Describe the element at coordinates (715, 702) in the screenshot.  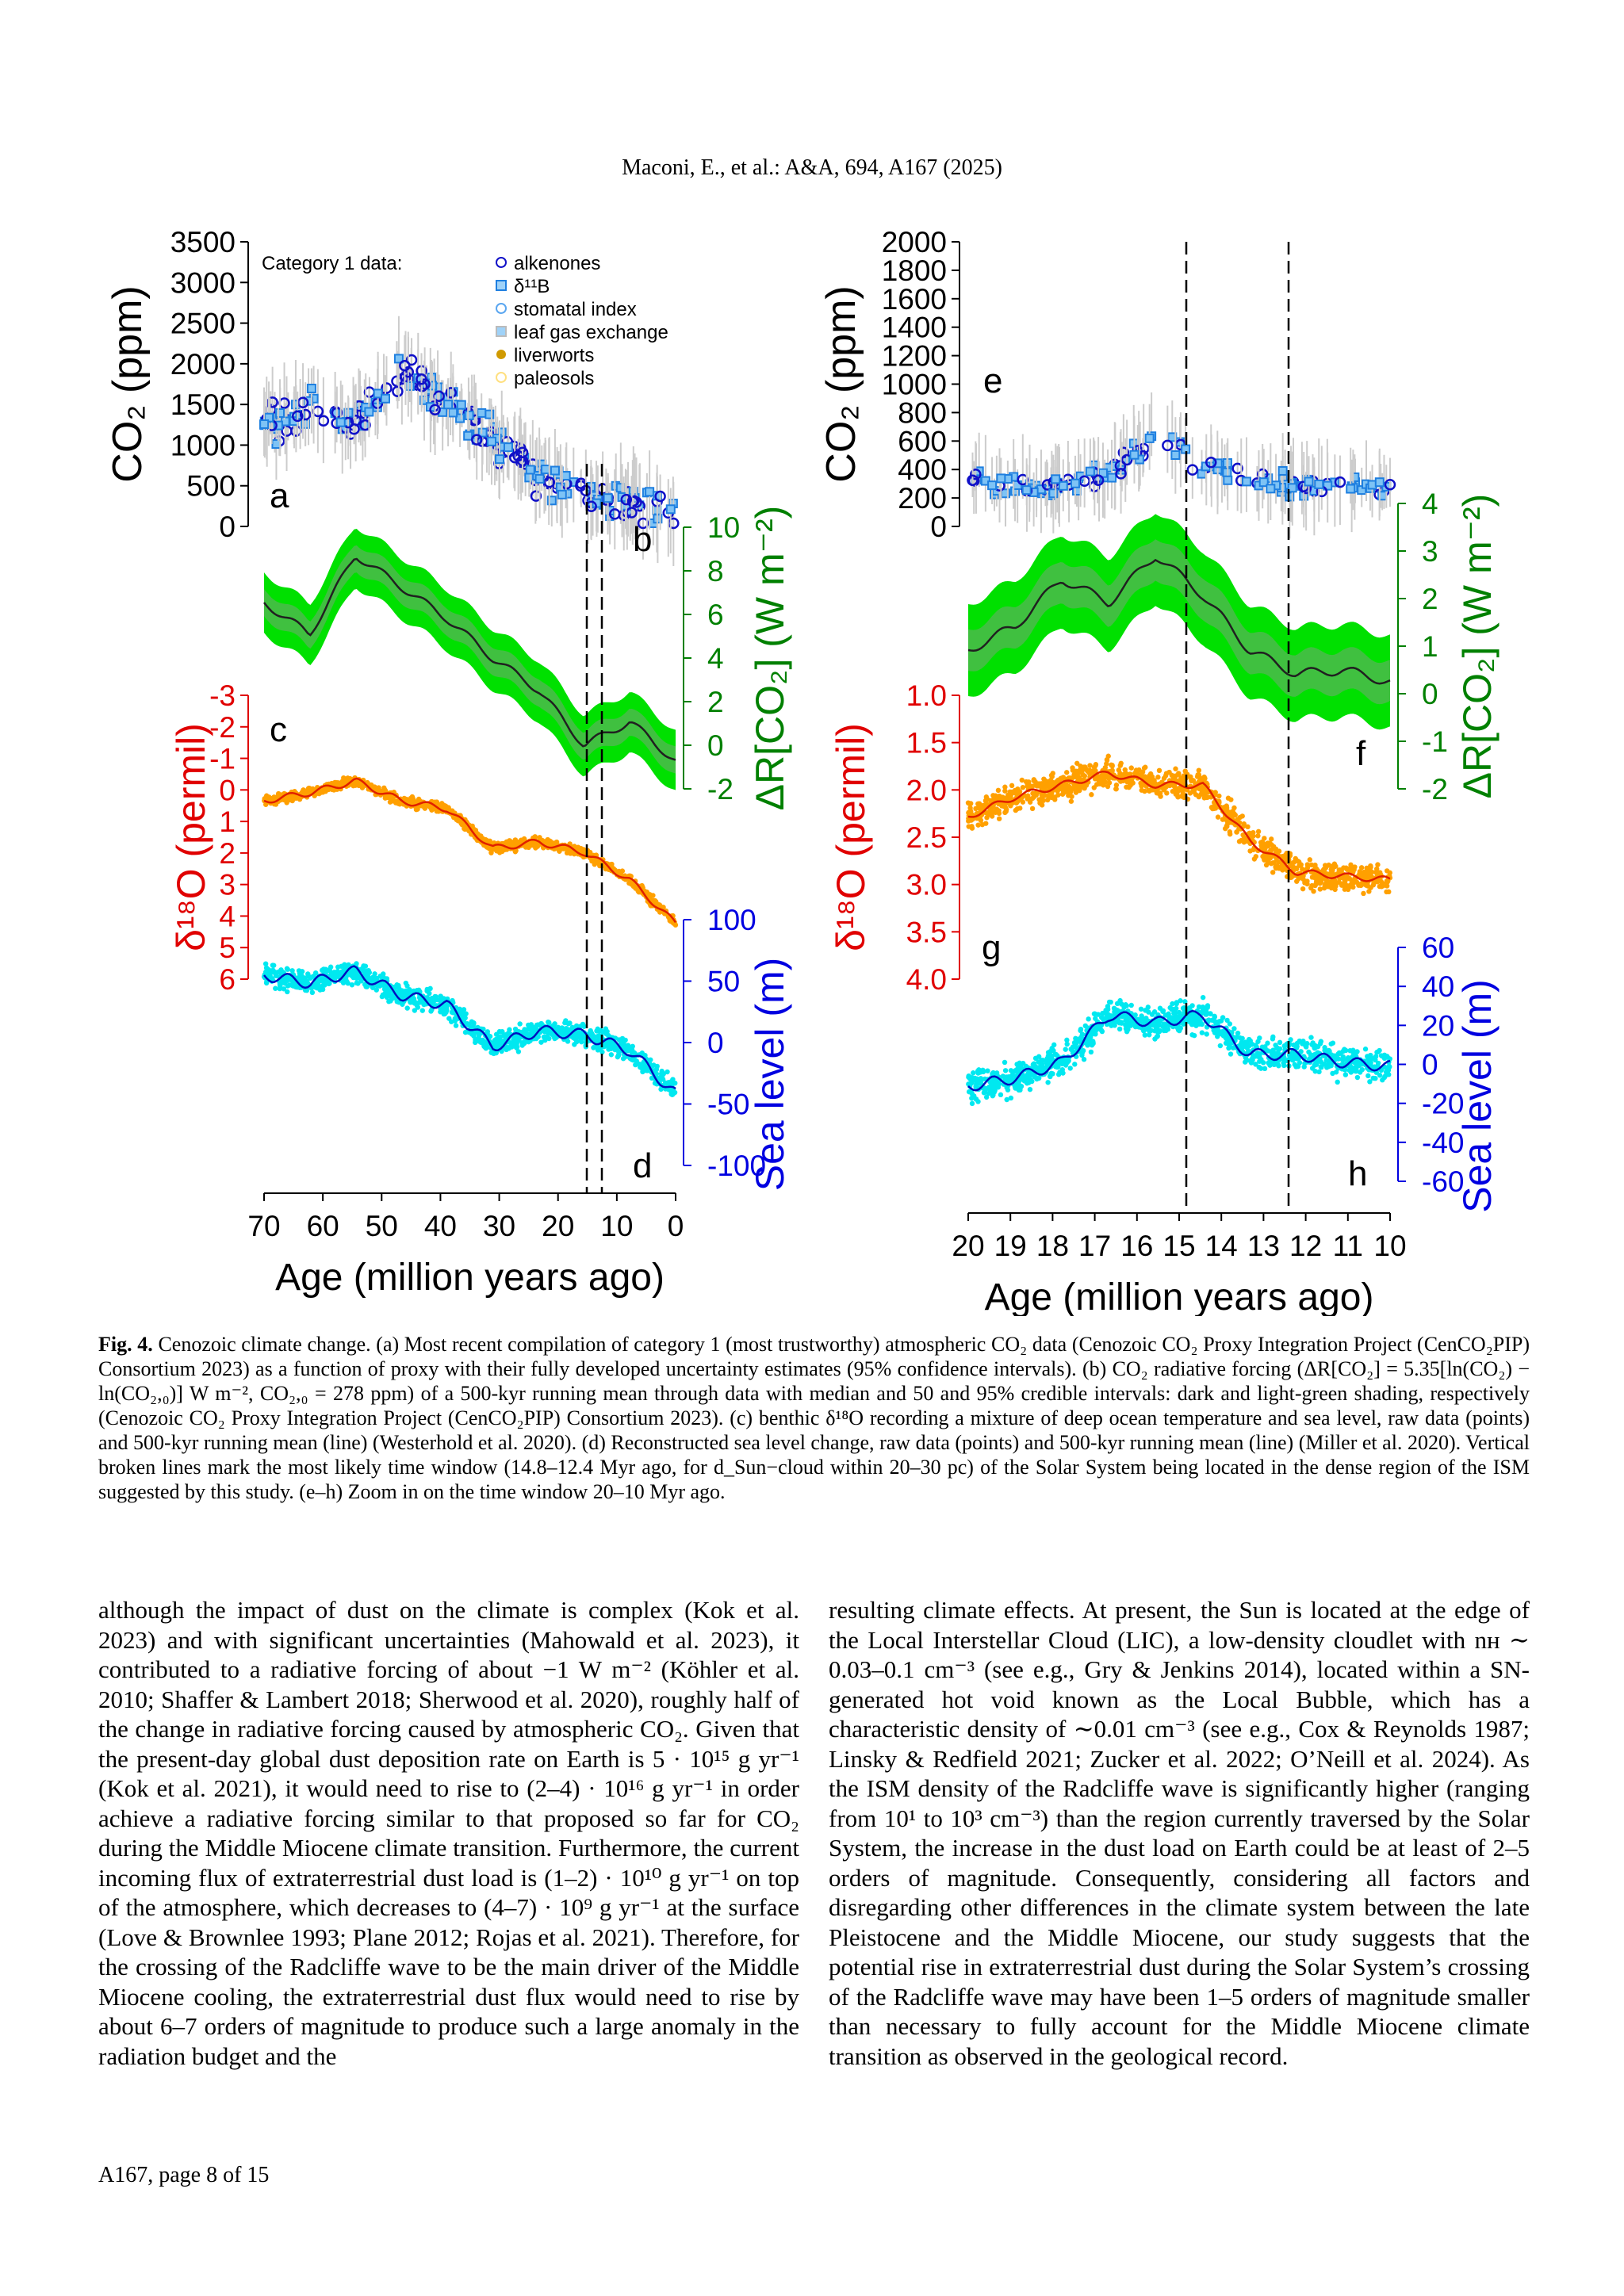
I see `forcing-tick-label: 2` at that location.